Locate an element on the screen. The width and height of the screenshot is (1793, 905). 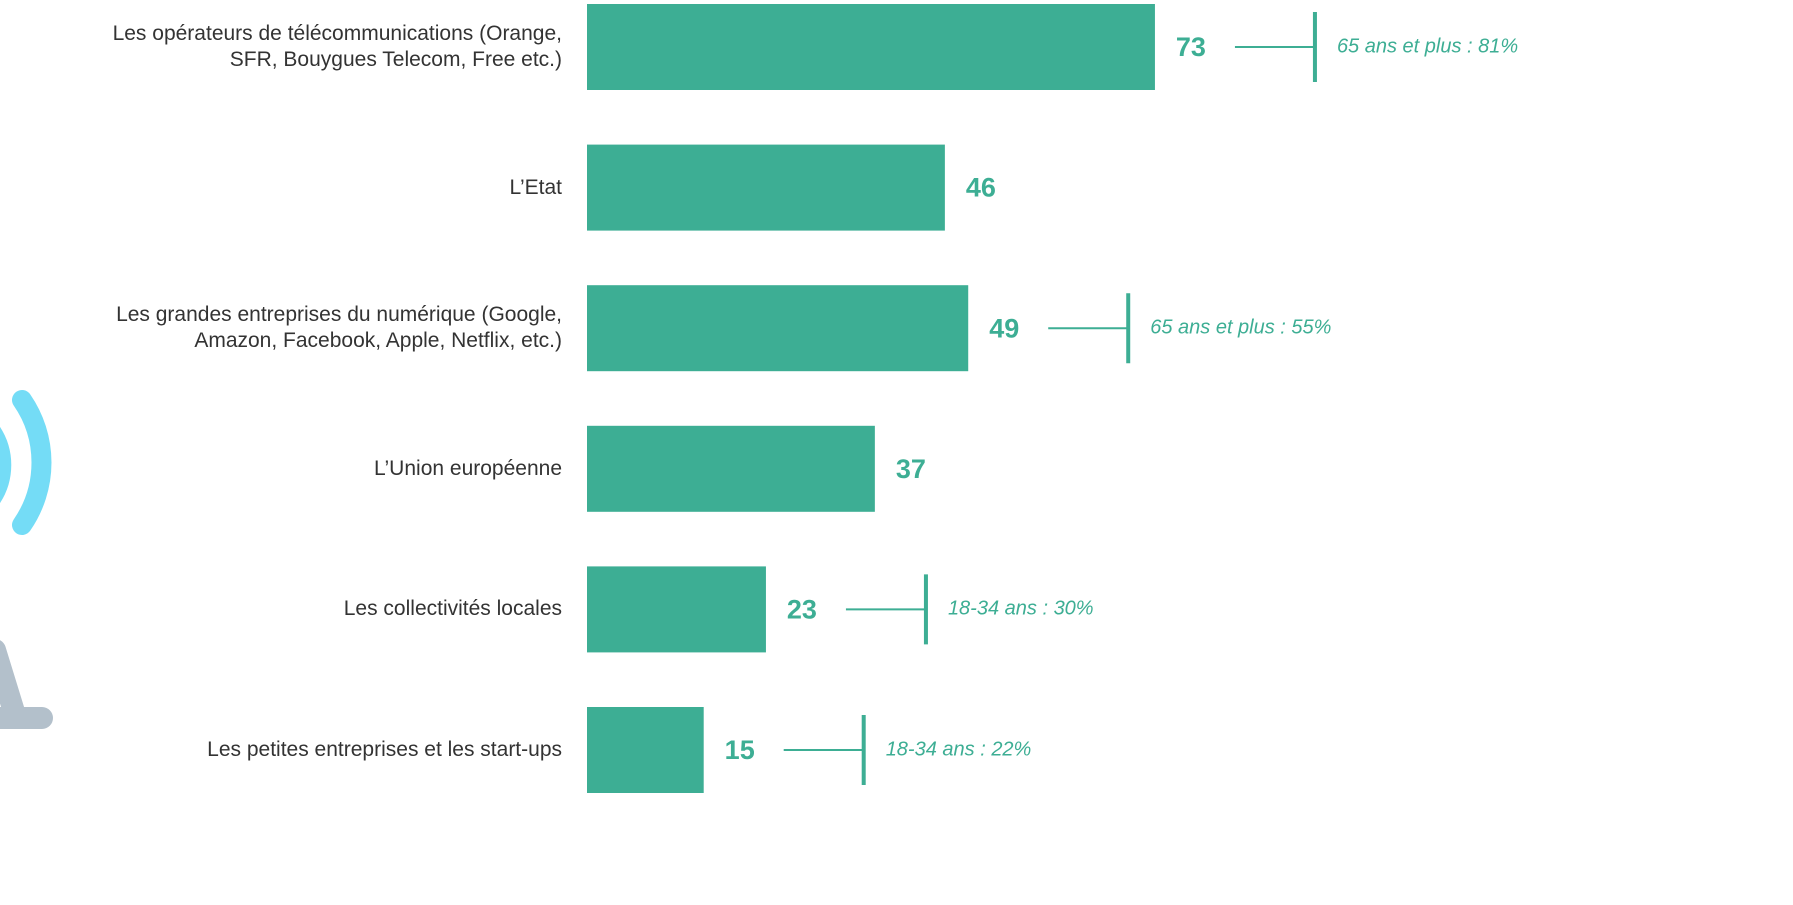
value-label: 49 is located at coordinates (1004, 328).